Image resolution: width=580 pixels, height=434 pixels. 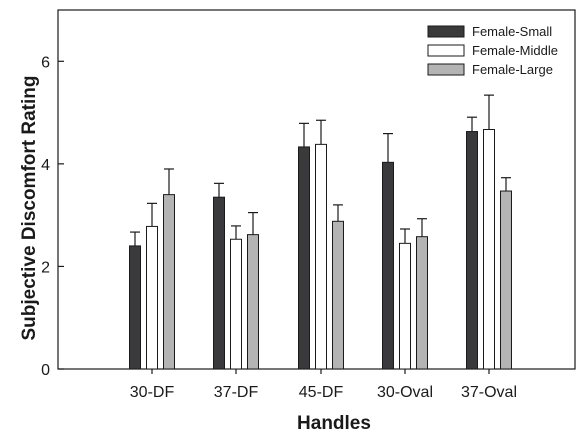 I want to click on x-axis-title: Handles, so click(x=334, y=423).